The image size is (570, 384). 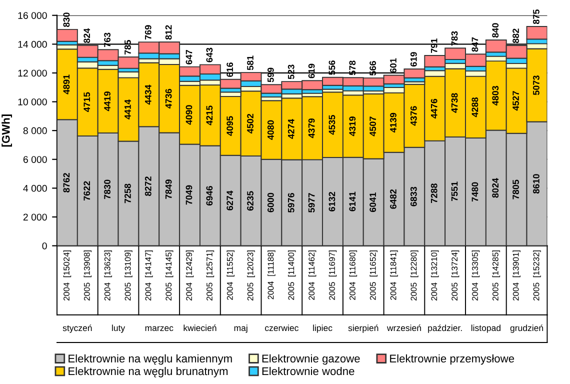 I want to click on data-label: 4419, so click(x=107, y=101).